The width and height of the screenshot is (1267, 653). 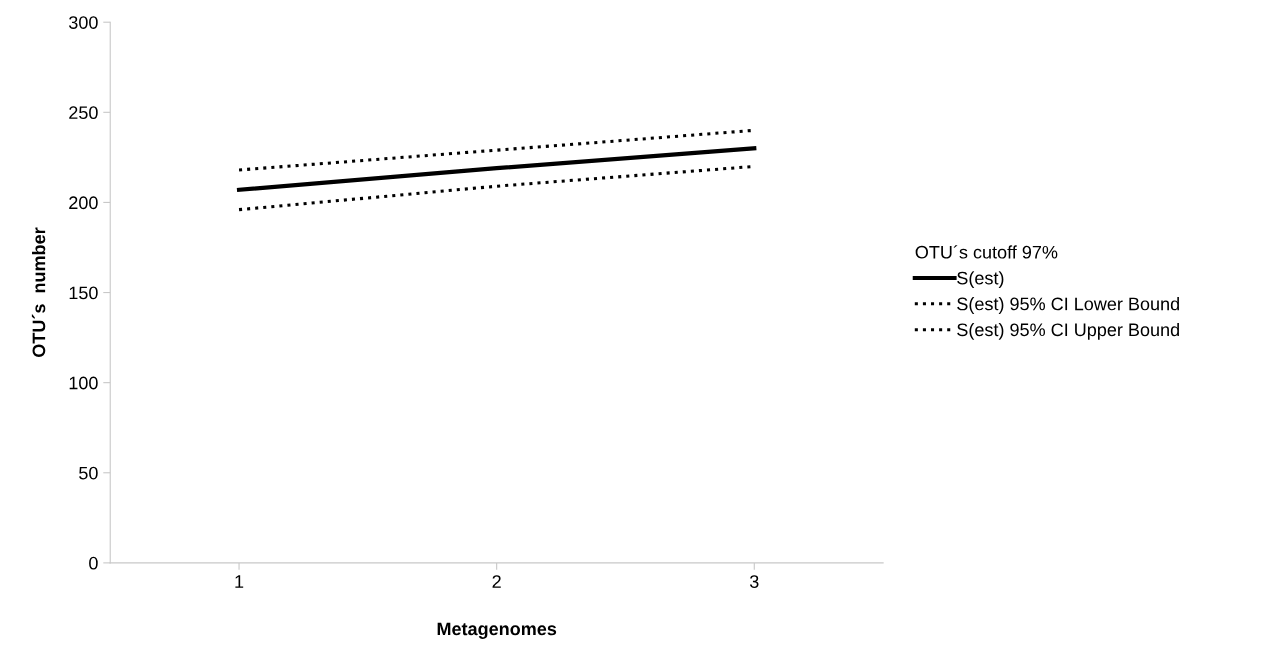 I want to click on x-tick-label: 2, so click(x=496, y=581).